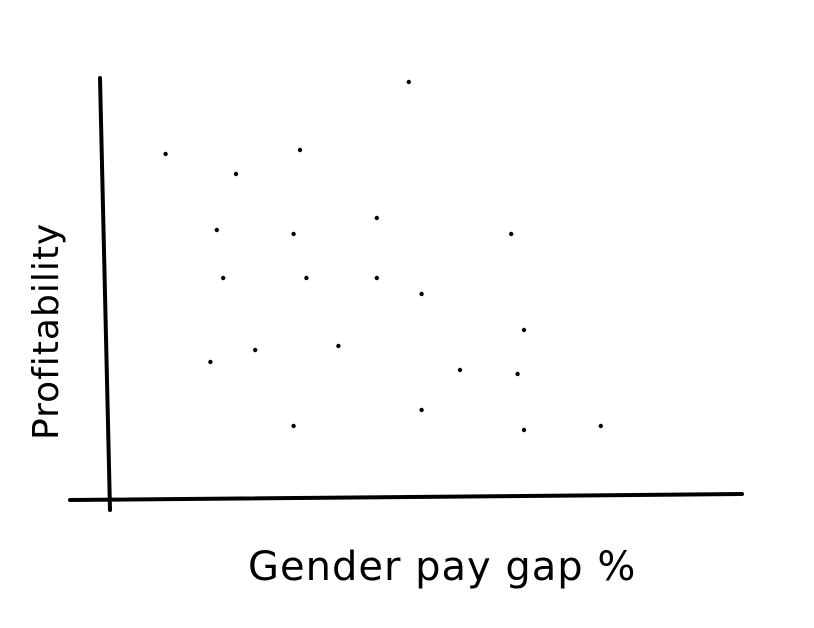  What do you see at coordinates (442, 567) in the screenshot?
I see `x-axis-label: Gender pay gap %` at bounding box center [442, 567].